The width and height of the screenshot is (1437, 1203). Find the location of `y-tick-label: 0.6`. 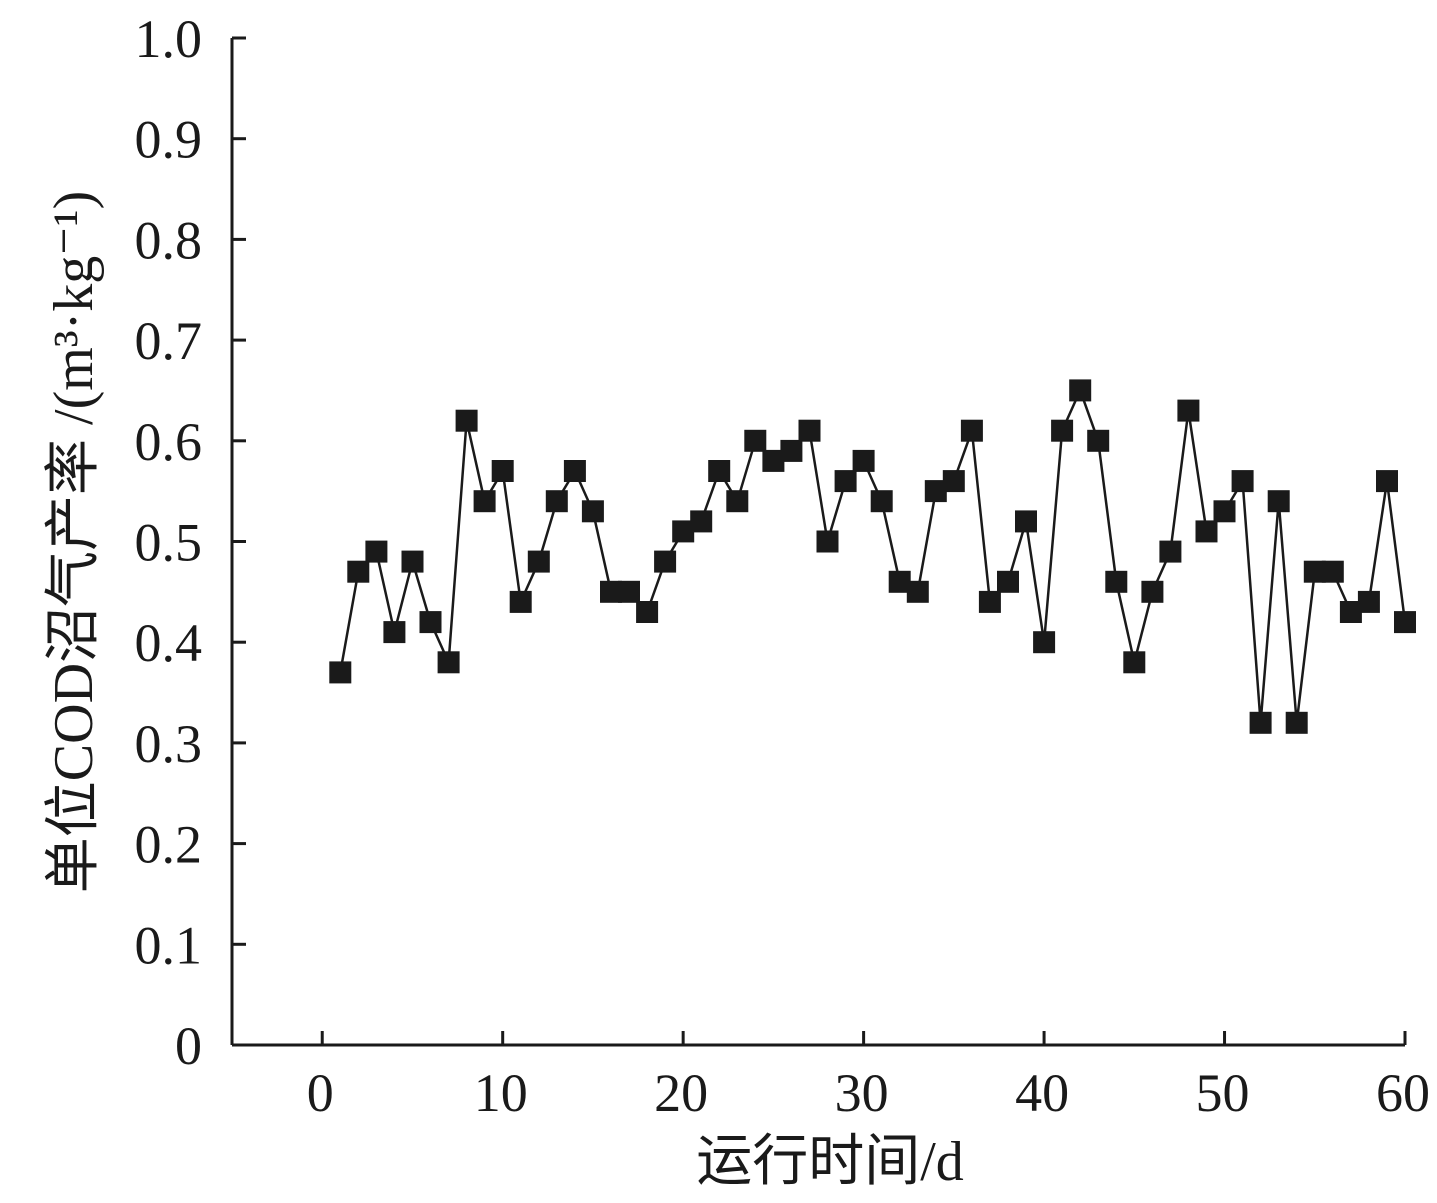

y-tick-label: 0.6 is located at coordinates (169, 442).